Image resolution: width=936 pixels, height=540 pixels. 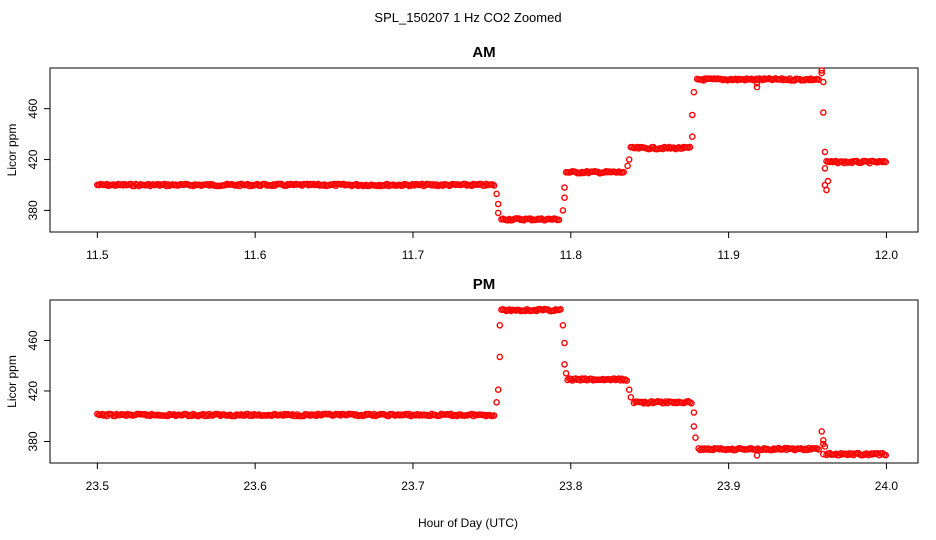 I want to click on y-tick-label-pm: 420, so click(x=33, y=391).